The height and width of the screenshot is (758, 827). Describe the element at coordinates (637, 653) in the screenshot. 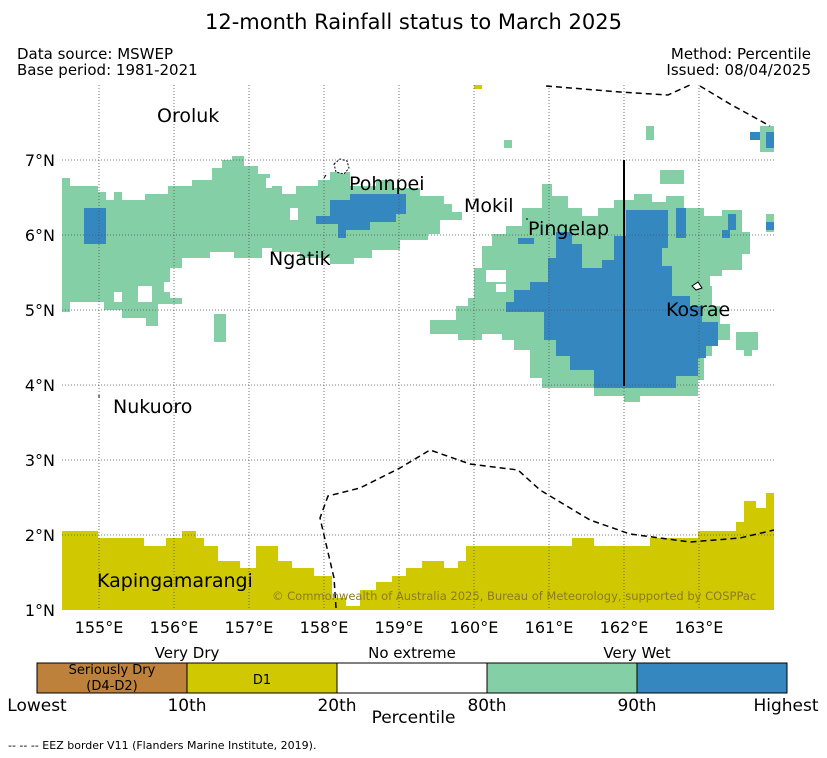

I see `very-wet-label: Very Wet` at that location.